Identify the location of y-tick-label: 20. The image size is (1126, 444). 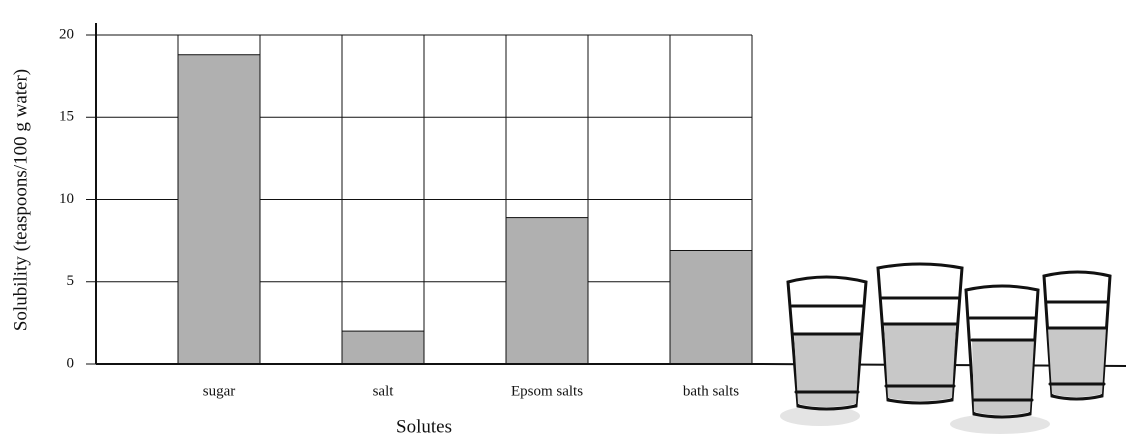
(66, 34).